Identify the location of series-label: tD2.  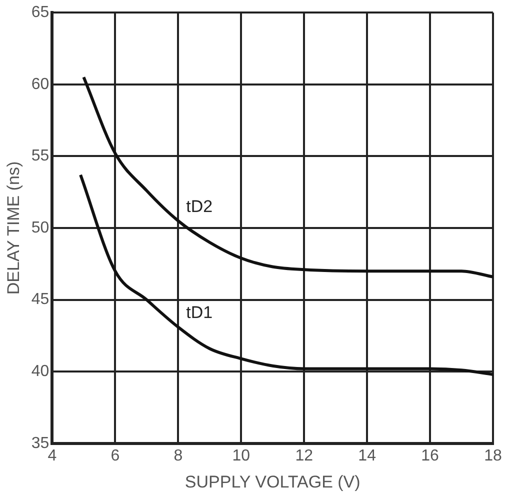
(199, 206).